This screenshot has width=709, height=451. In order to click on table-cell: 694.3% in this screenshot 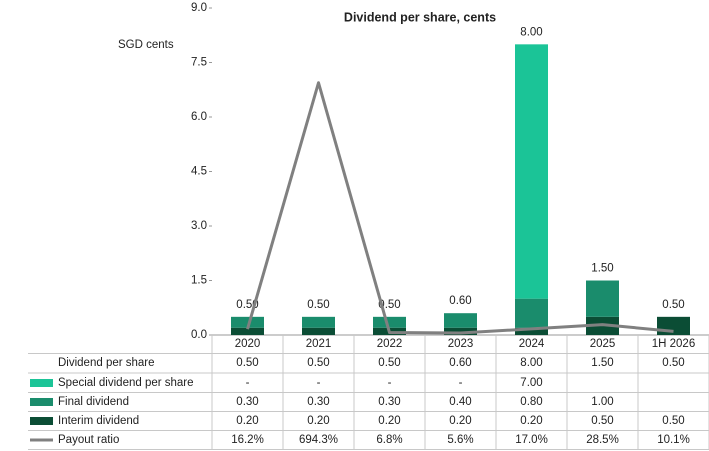, I will do `click(318, 440)`.